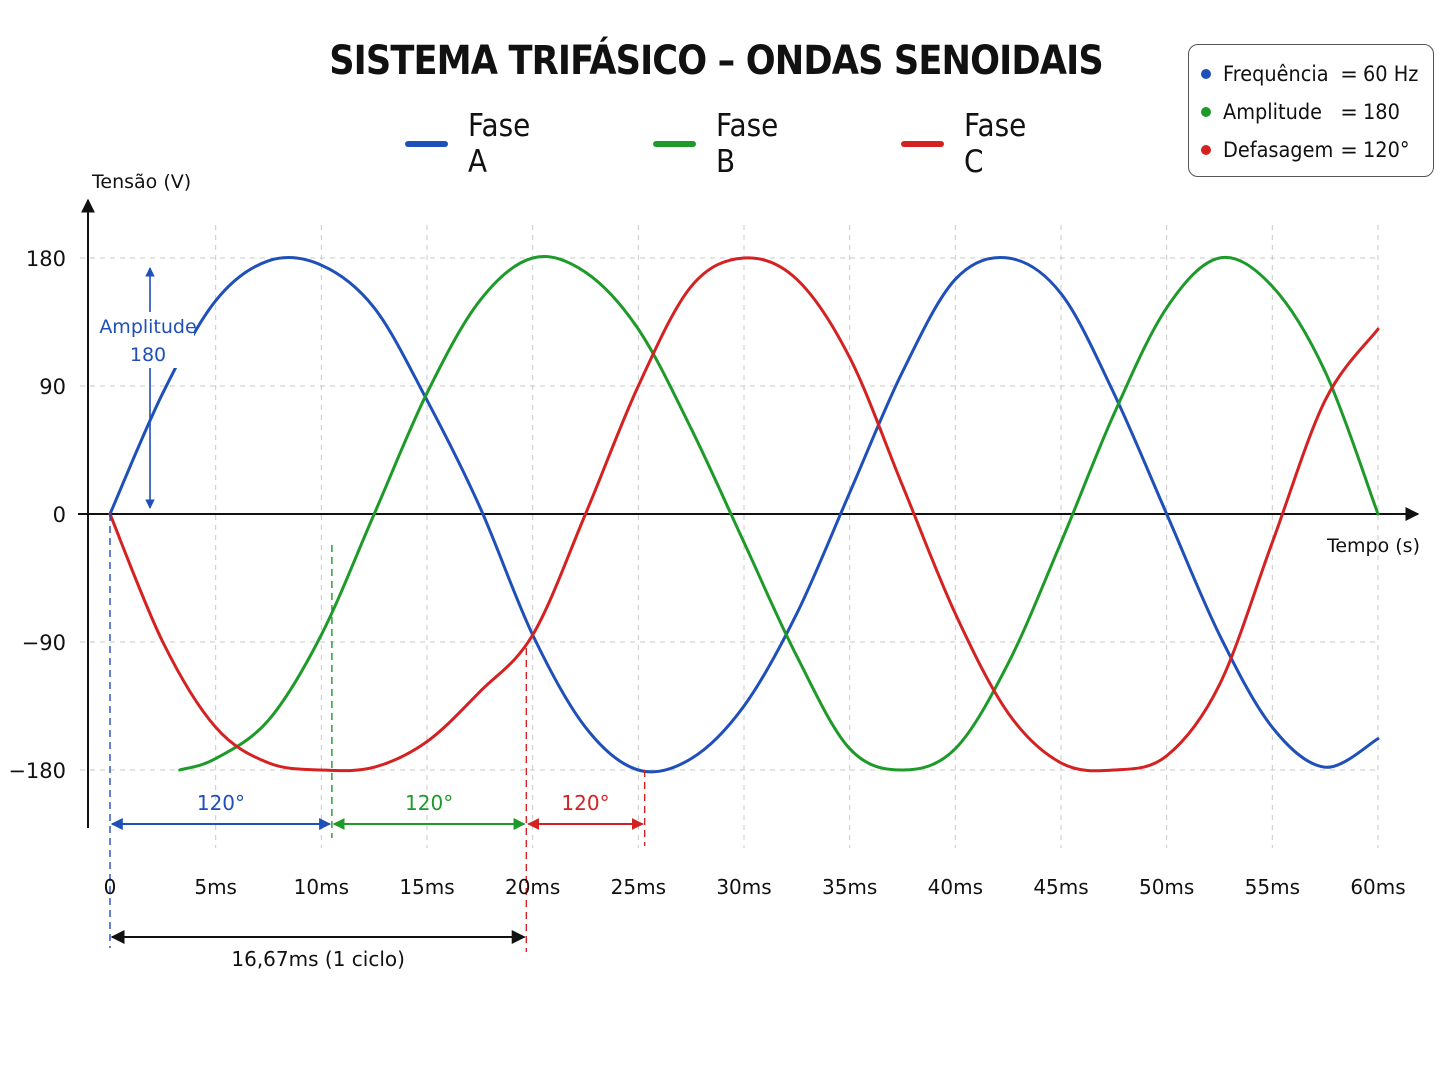 This screenshot has width=1448, height=1086. What do you see at coordinates (426, 887) in the screenshot?
I see `x-tick-label: 15ms` at bounding box center [426, 887].